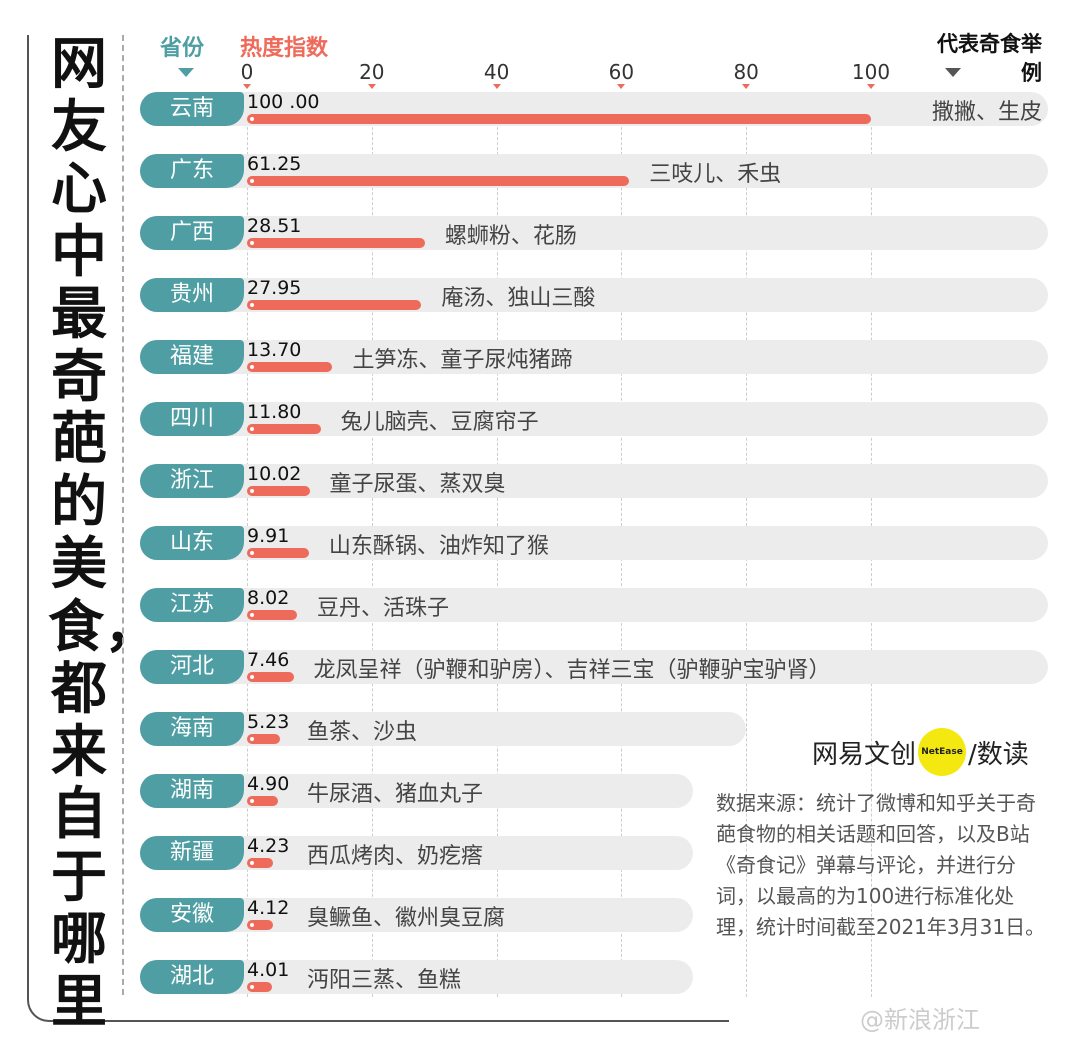 The image size is (1080, 1042). What do you see at coordinates (621, 72) in the screenshot?
I see `x-tick-label: 60` at bounding box center [621, 72].